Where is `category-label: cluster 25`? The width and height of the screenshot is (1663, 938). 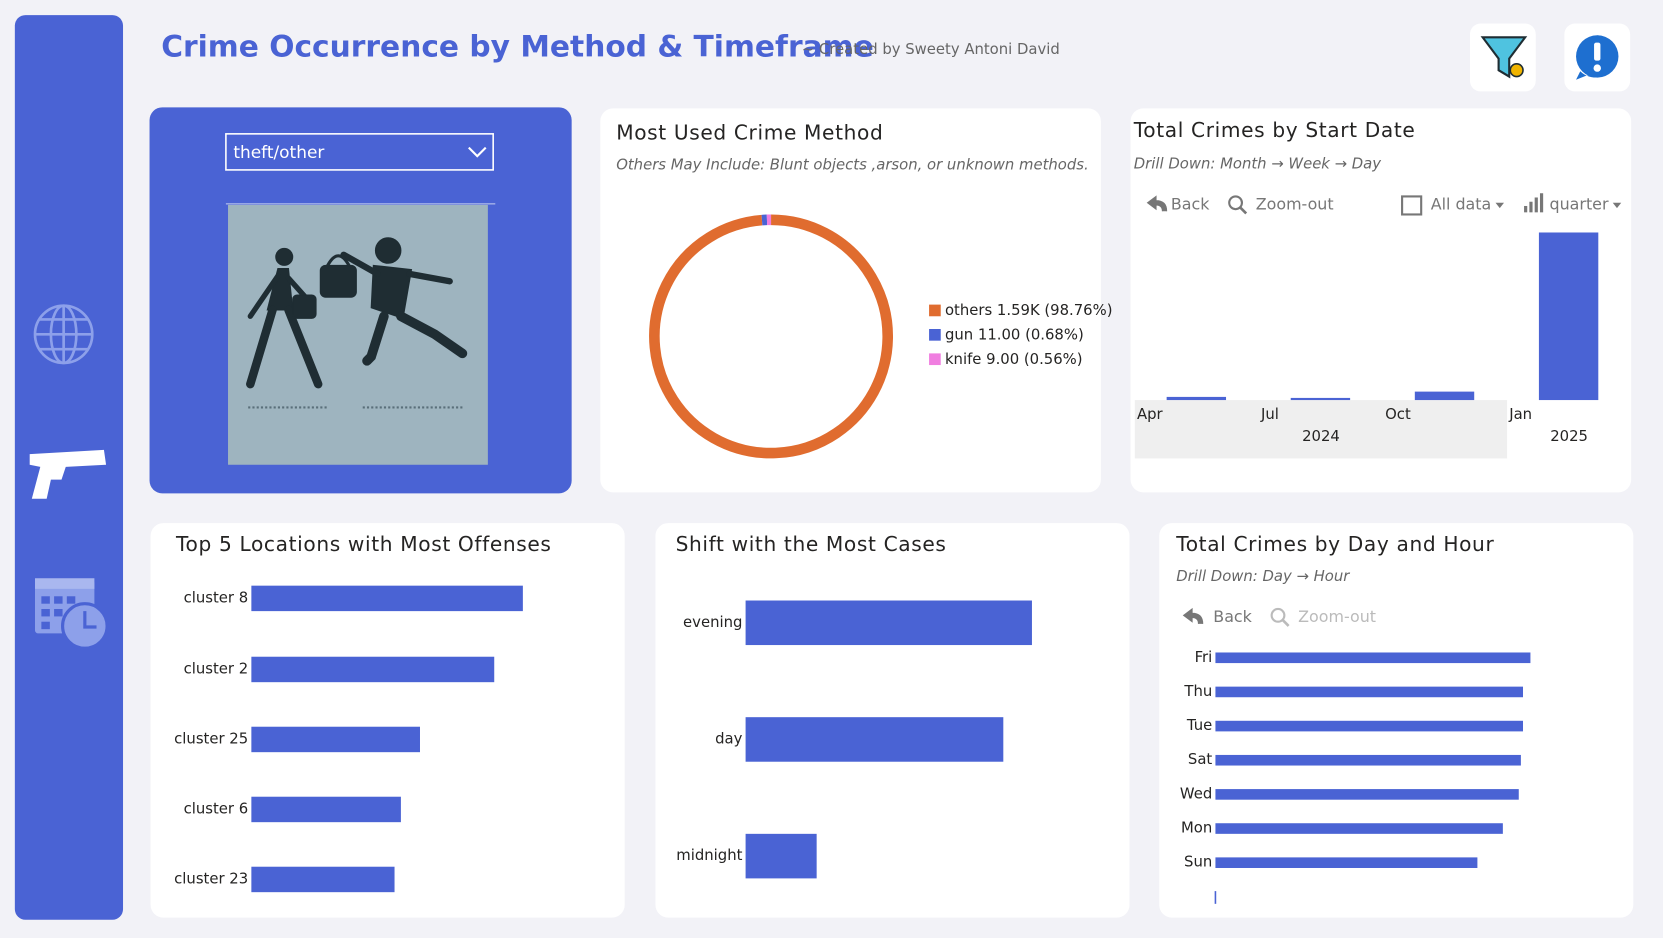 category-label: cluster 25 is located at coordinates (211, 738).